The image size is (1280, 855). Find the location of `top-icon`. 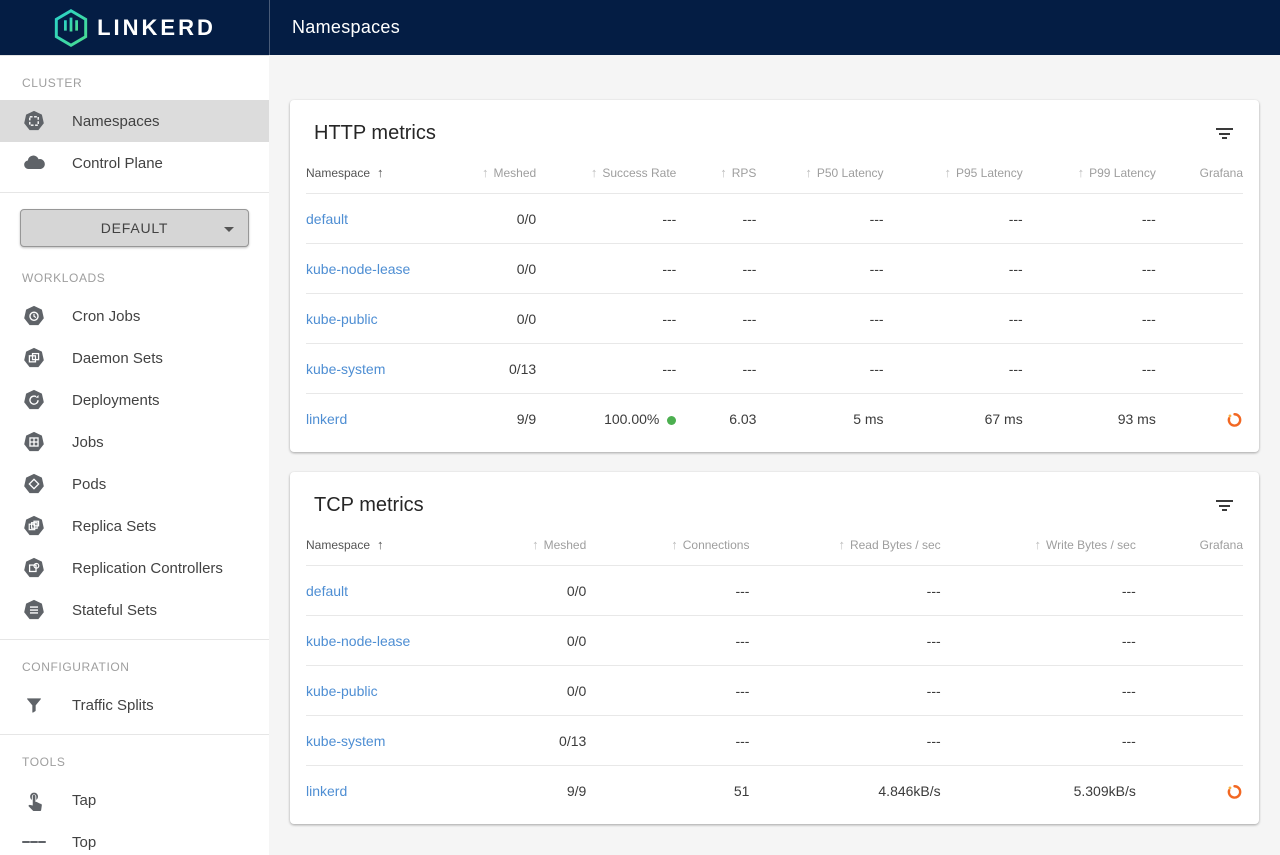

top-icon is located at coordinates (34, 842).